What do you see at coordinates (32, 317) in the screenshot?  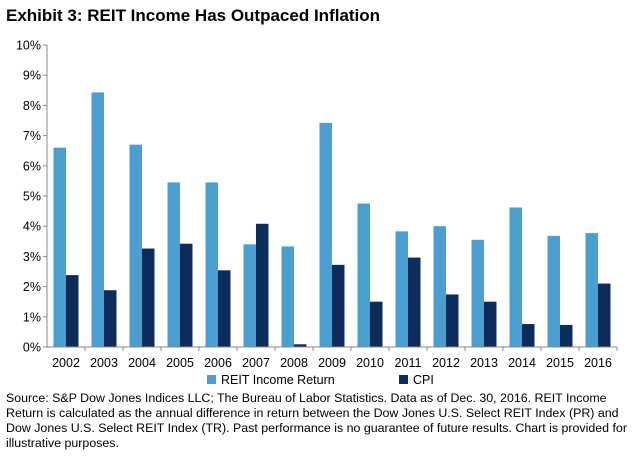 I see `y-tick-label: 1%` at bounding box center [32, 317].